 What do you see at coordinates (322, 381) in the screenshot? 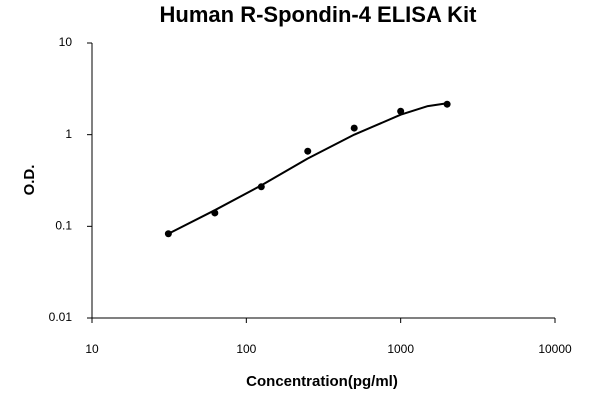
I see `x-axis-label: Concentration(pg/ml)` at bounding box center [322, 381].